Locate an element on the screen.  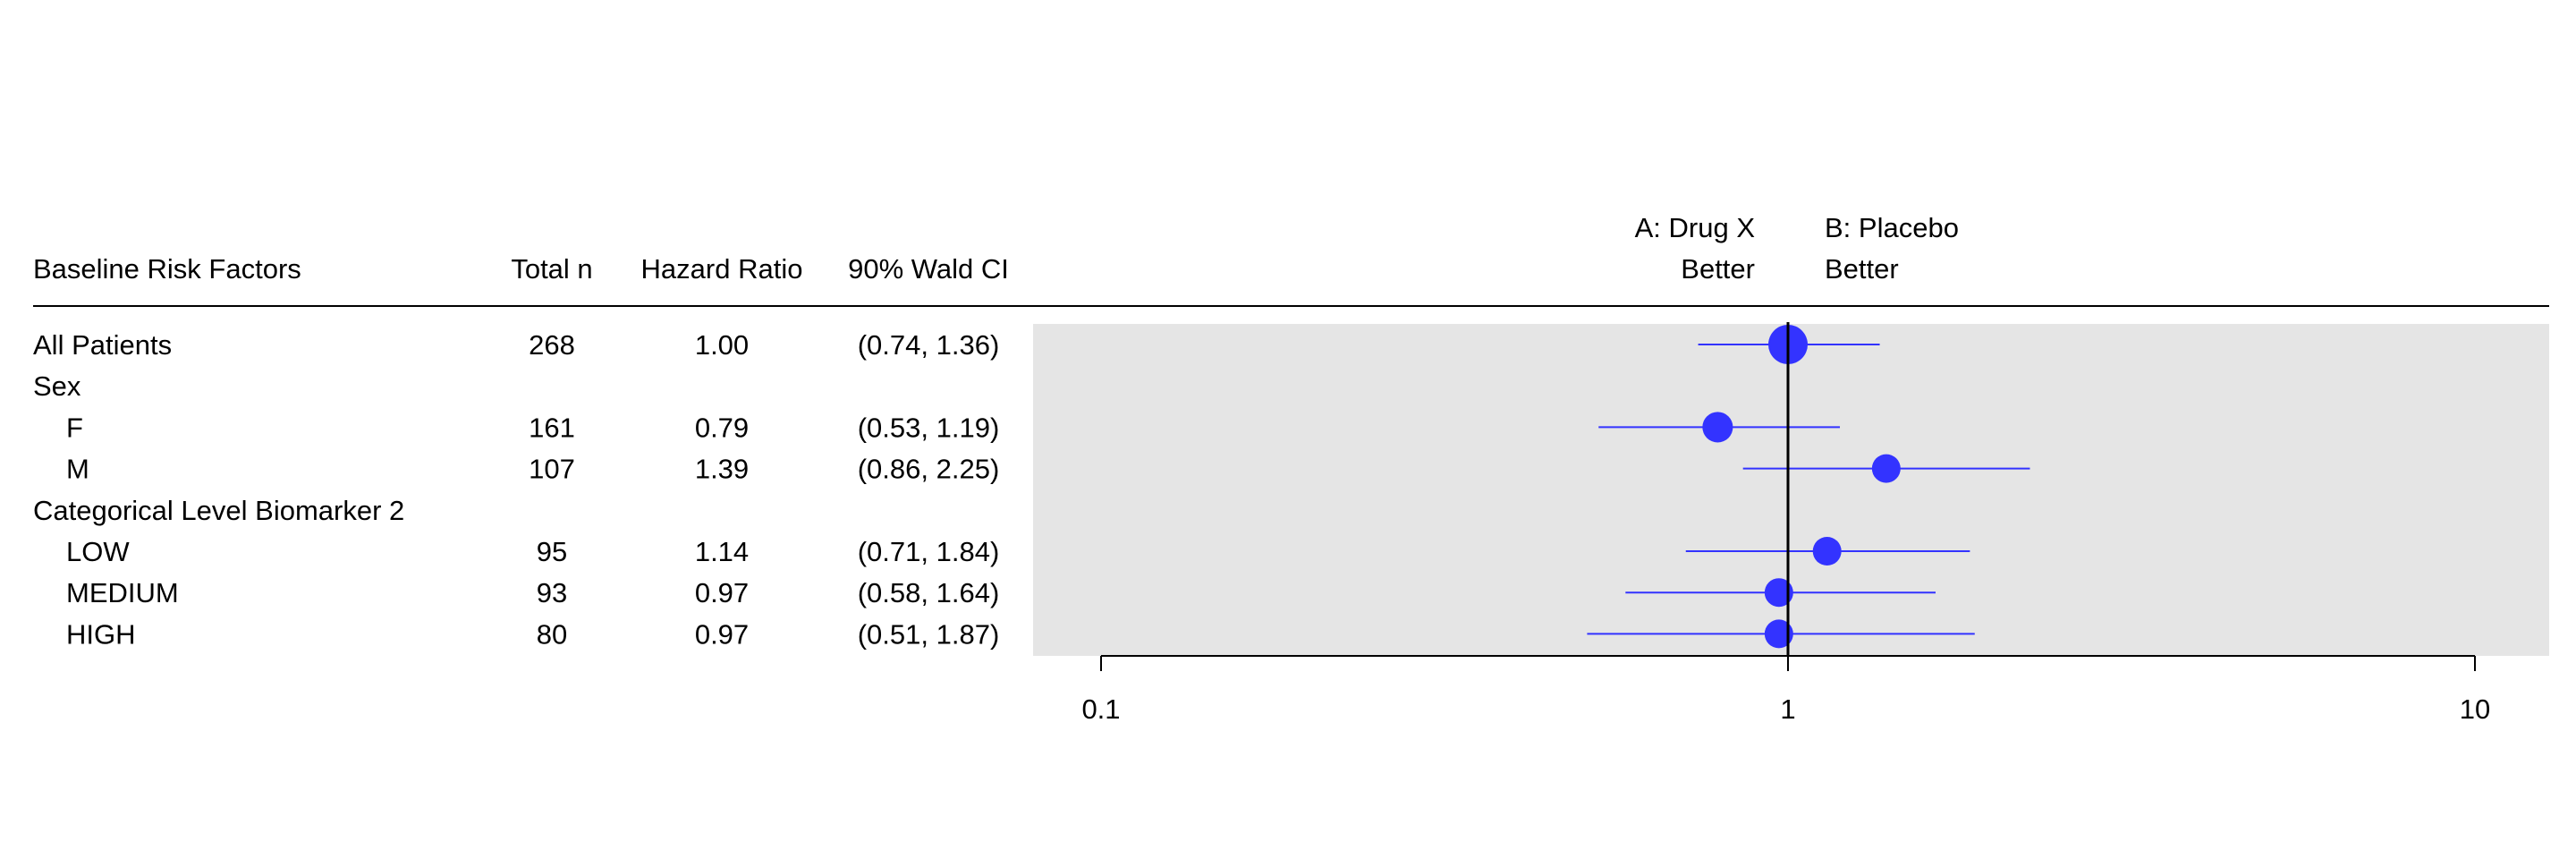
row-hazard-ratio: 1.39 is located at coordinates (722, 469).